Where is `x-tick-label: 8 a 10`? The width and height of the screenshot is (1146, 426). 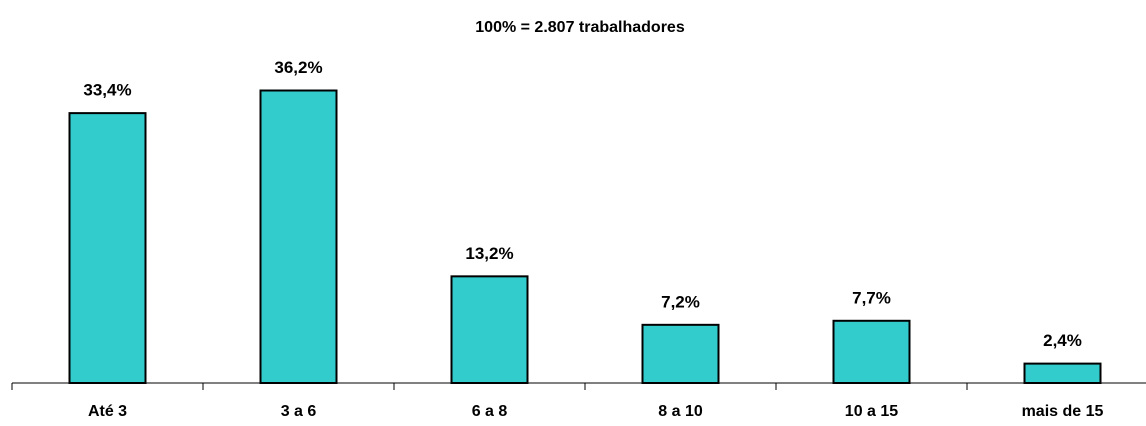
x-tick-label: 8 a 10 is located at coordinates (680, 411).